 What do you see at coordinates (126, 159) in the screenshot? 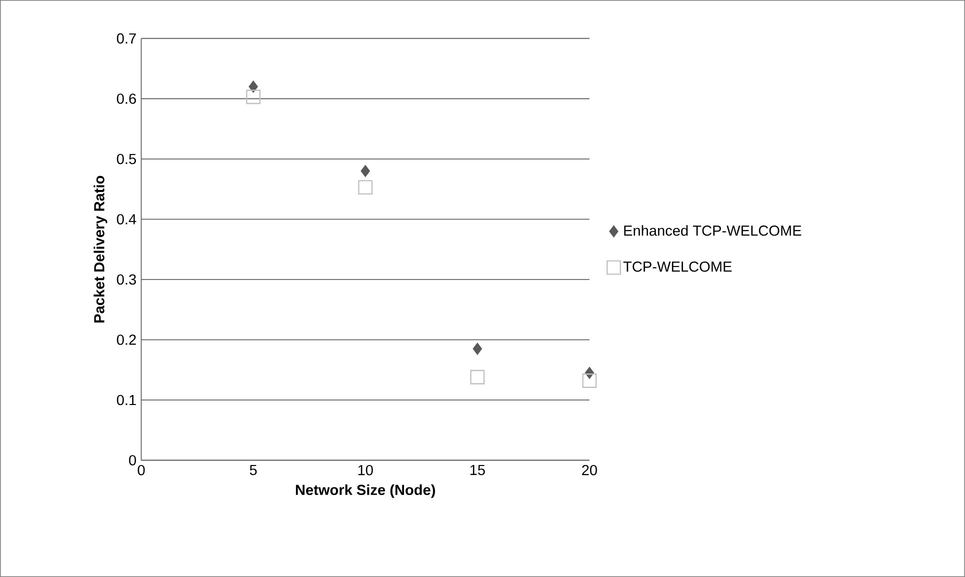
I see `y-tick-label: 0.5` at bounding box center [126, 159].